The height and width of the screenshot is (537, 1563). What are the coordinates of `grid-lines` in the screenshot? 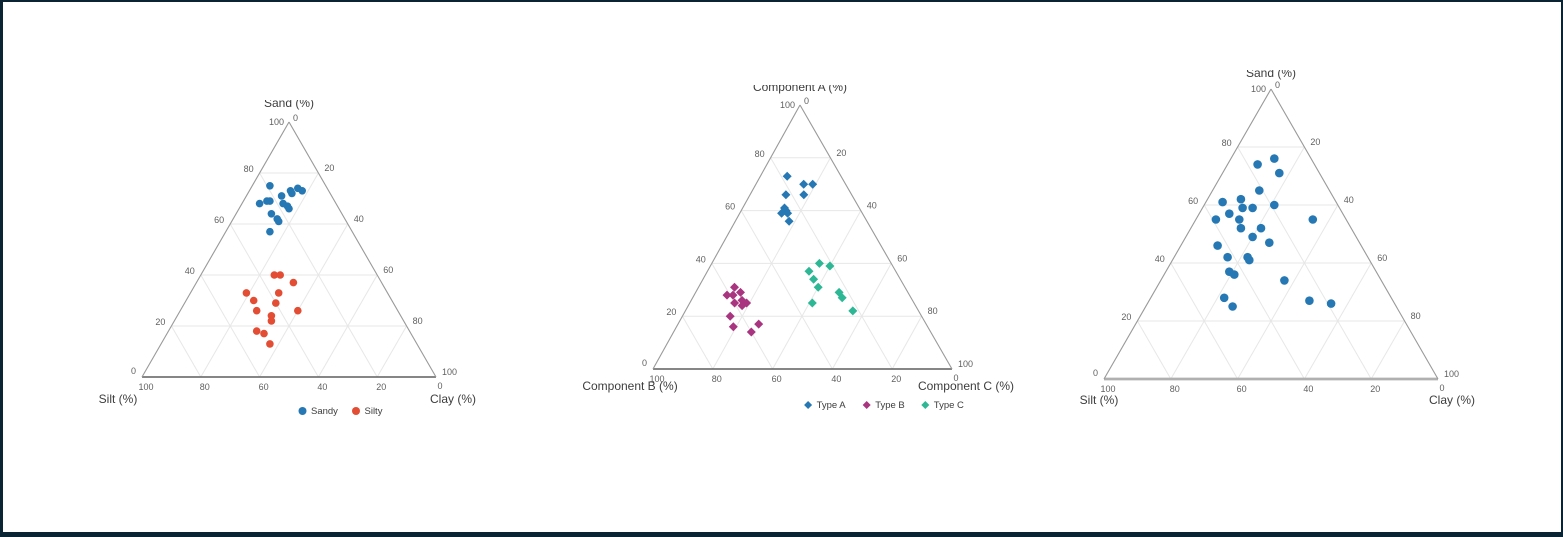 It's located at (802, 263).